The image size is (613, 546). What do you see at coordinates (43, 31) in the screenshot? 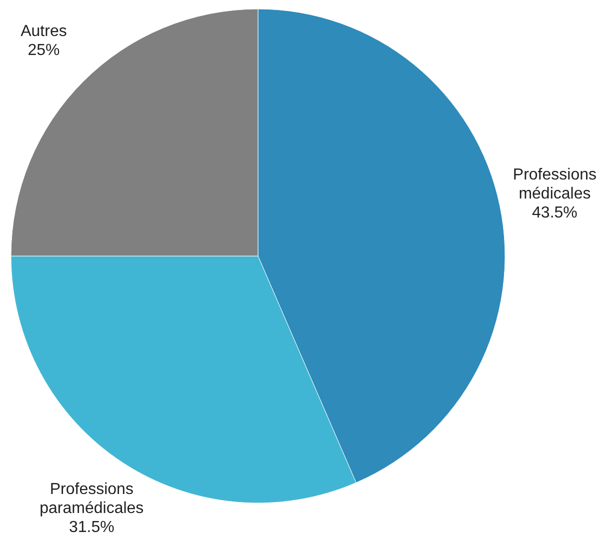
I see `slice-label: Autres` at bounding box center [43, 31].